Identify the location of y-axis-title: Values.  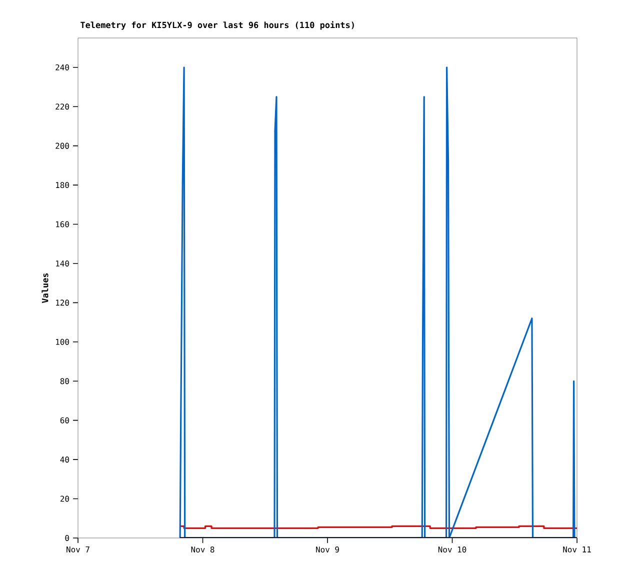
(45, 288).